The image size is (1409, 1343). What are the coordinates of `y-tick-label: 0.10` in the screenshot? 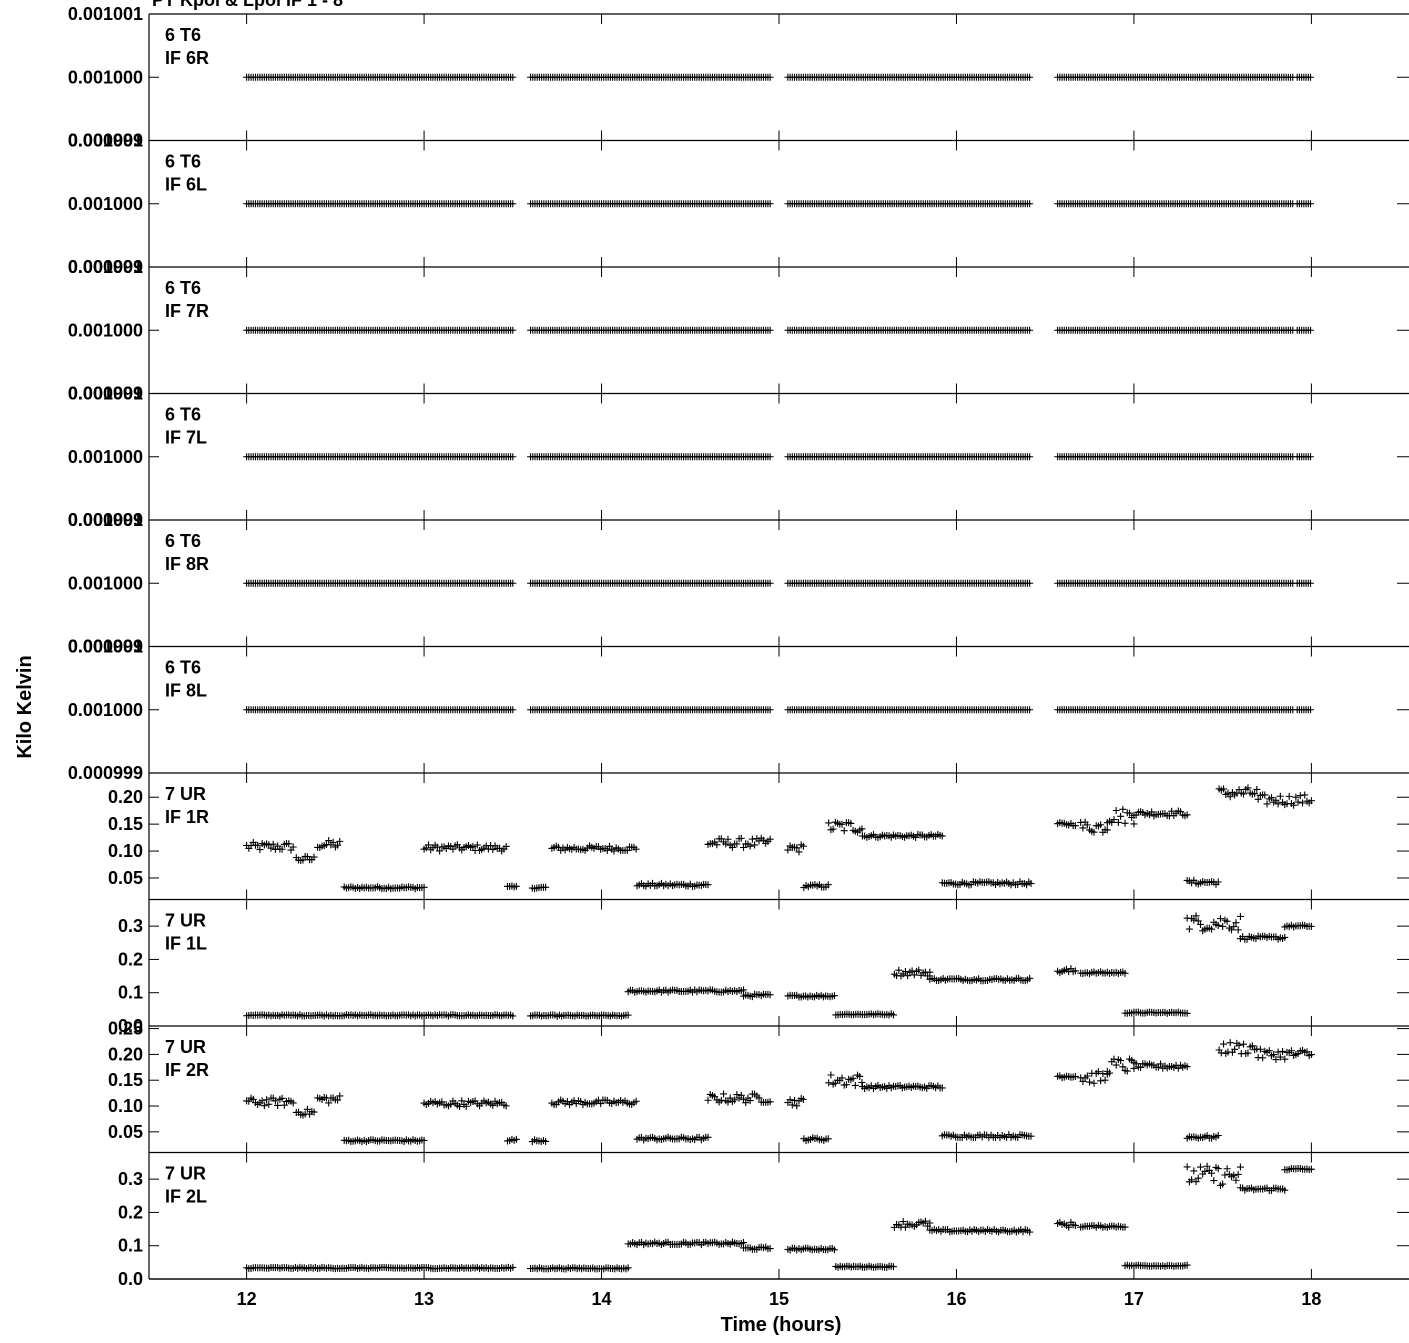 It's located at (125, 851).